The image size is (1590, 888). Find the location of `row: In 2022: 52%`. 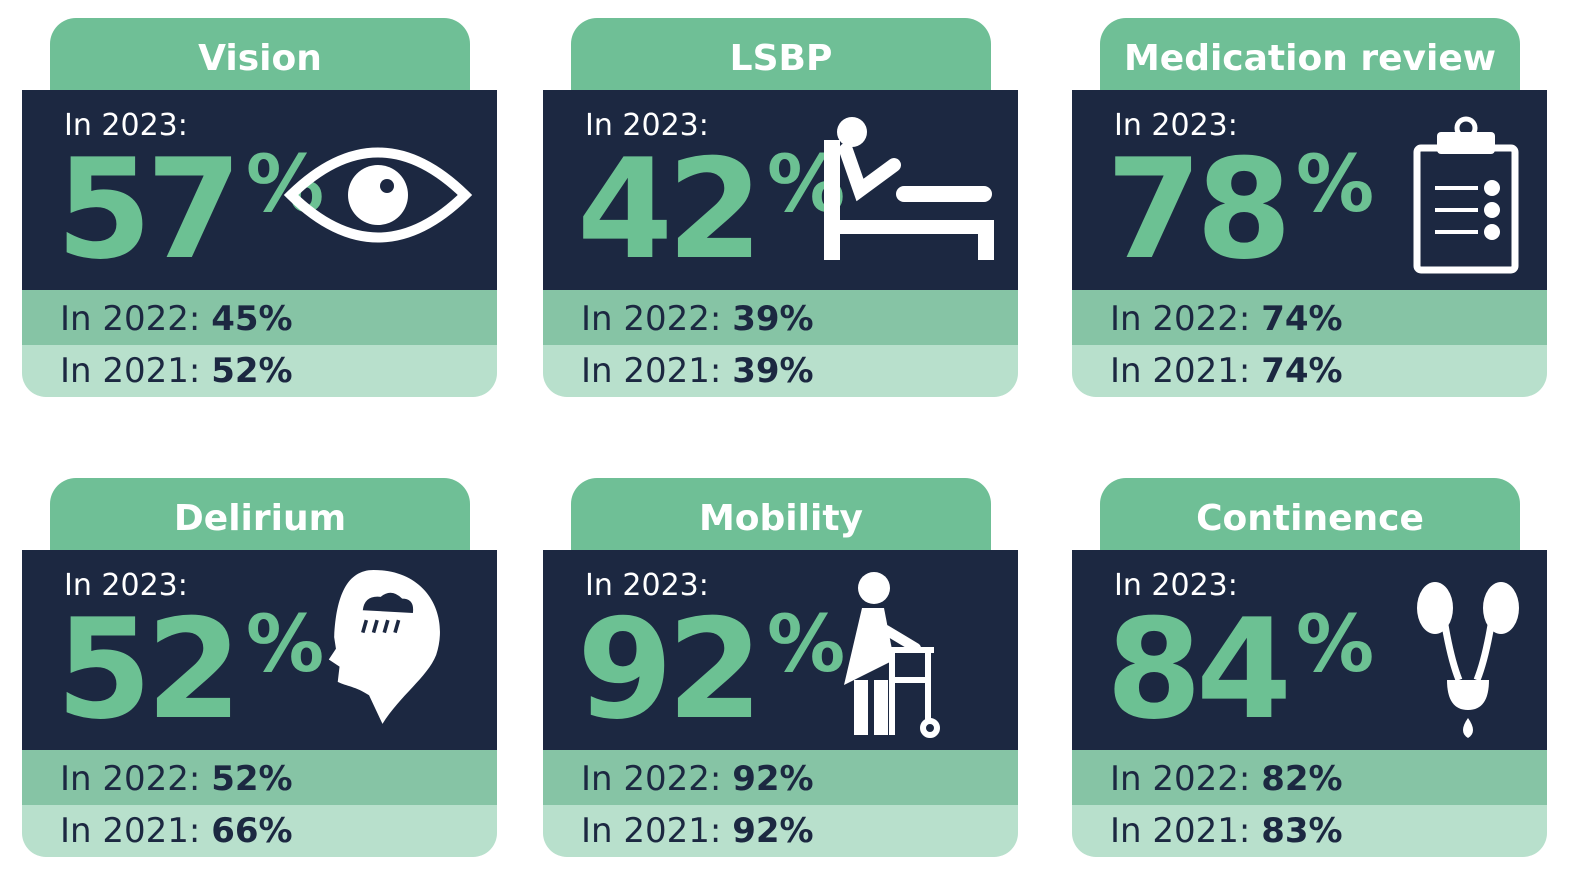

row: In 2022: 52% is located at coordinates (259, 777).